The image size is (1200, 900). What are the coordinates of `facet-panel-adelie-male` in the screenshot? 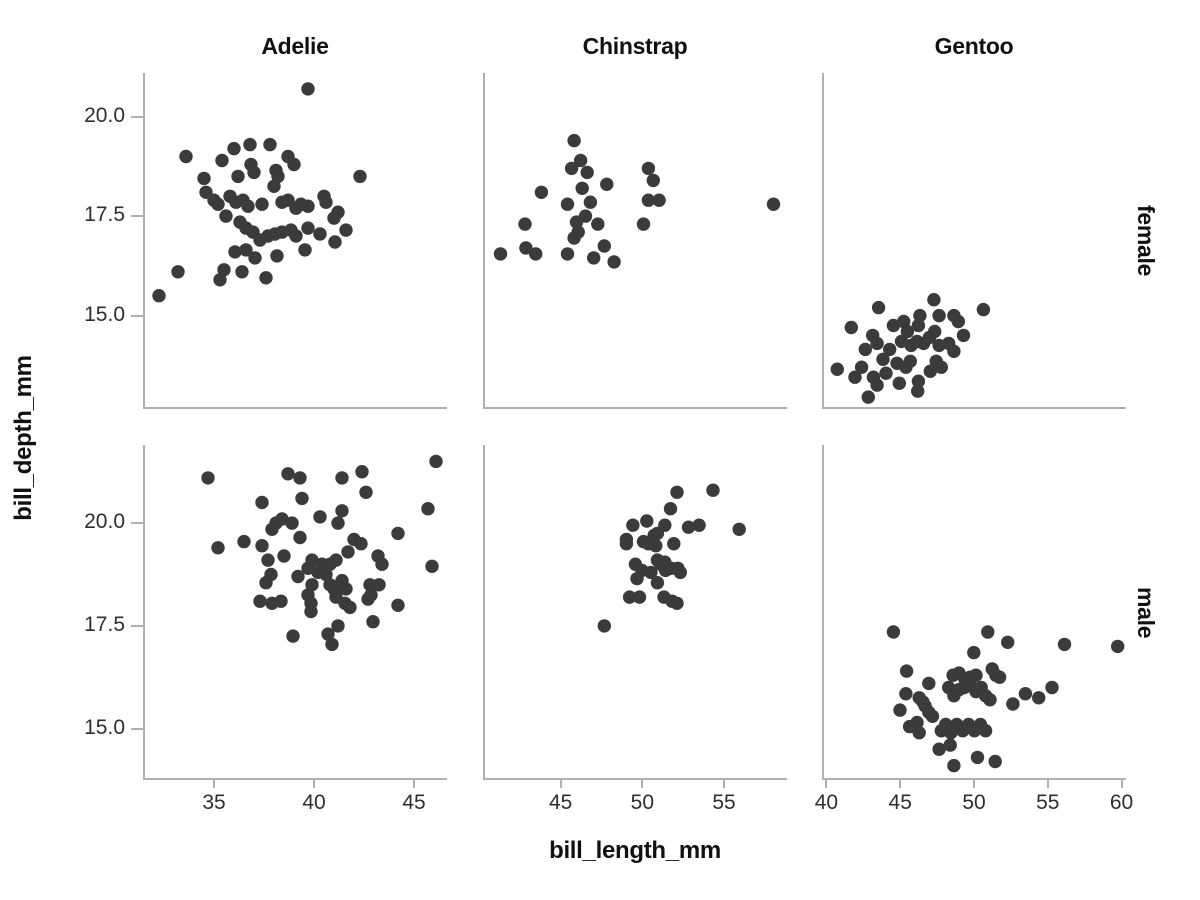 It's located at (295, 612).